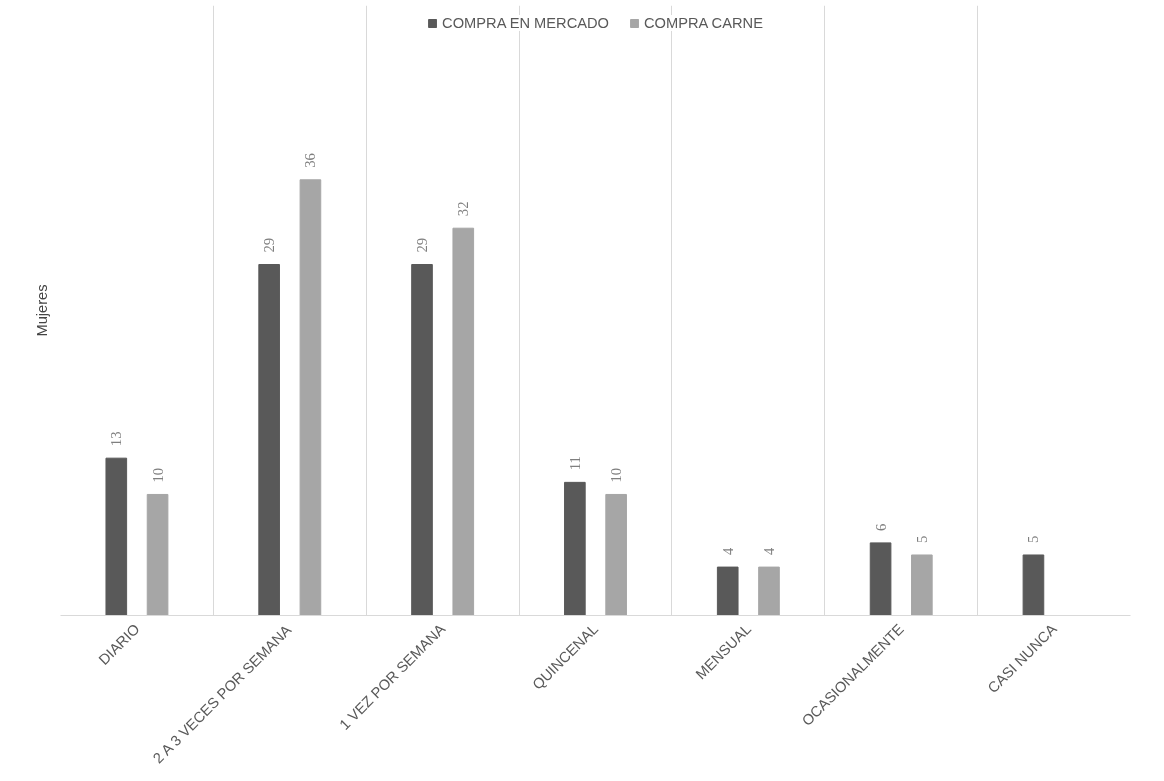  Describe the element at coordinates (463, 209) in the screenshot. I see `data-label: 32` at that location.